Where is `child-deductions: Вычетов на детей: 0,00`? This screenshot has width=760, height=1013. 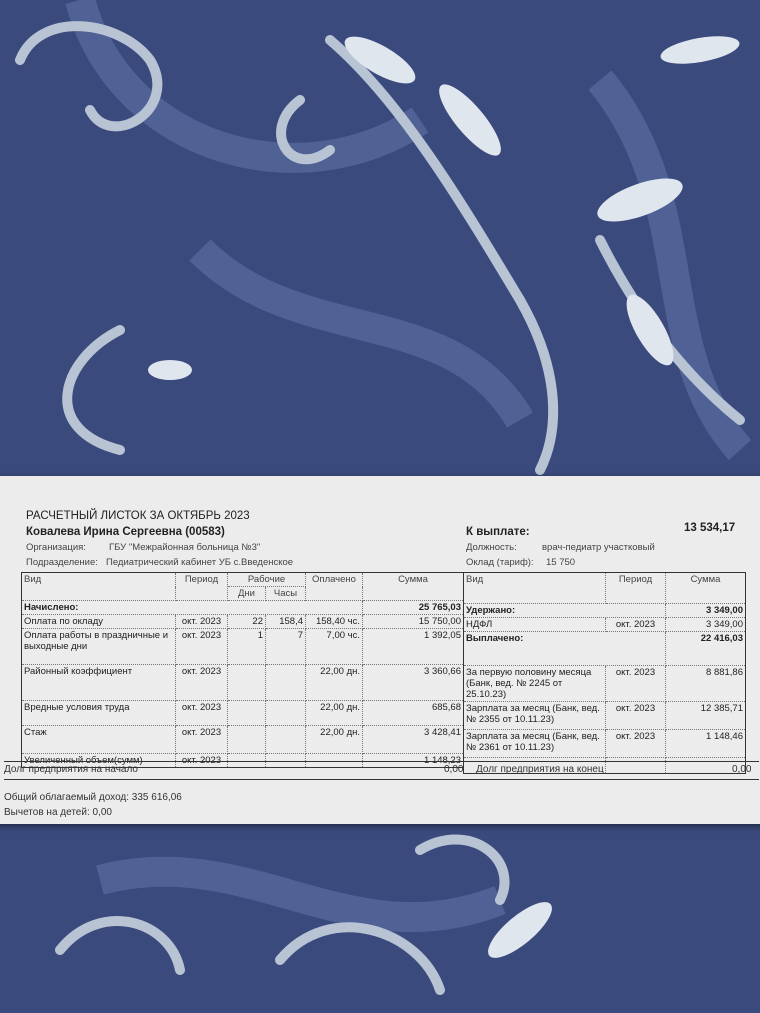
child-deductions: Вычетов на детей: 0,00 is located at coordinates (58, 812).